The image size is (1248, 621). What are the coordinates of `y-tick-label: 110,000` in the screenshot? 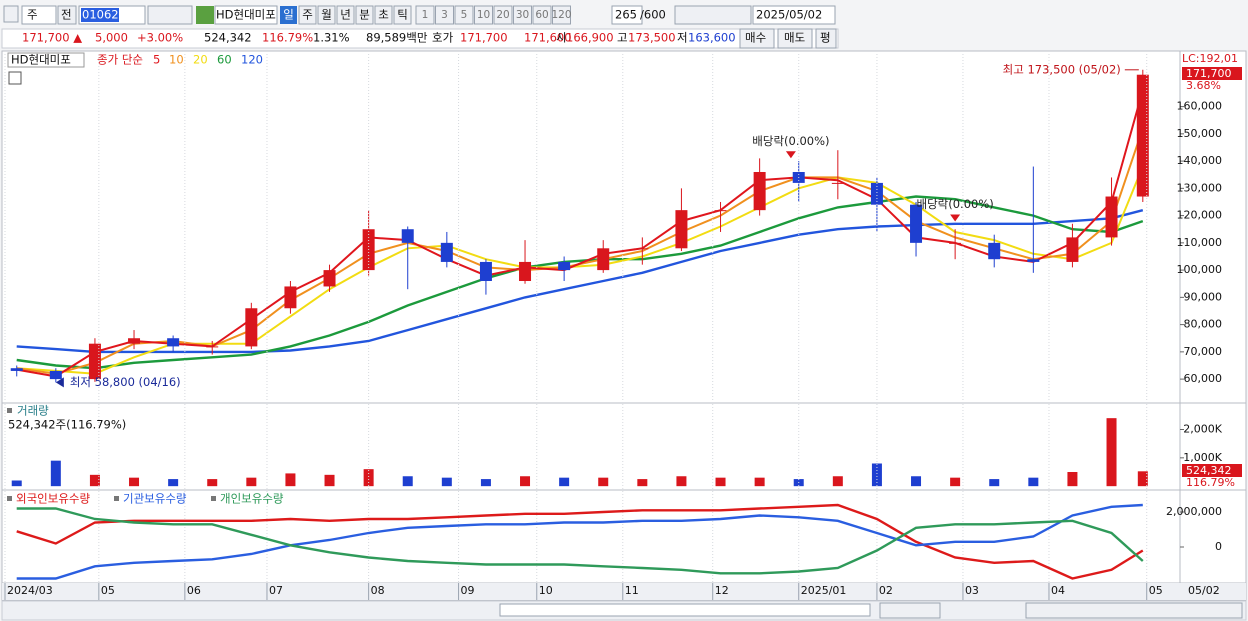 It's located at (1200, 242).